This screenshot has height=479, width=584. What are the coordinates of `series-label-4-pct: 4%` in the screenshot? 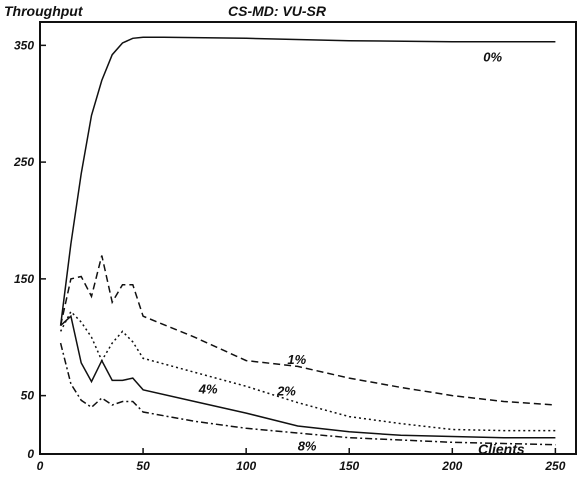 It's located at (208, 388).